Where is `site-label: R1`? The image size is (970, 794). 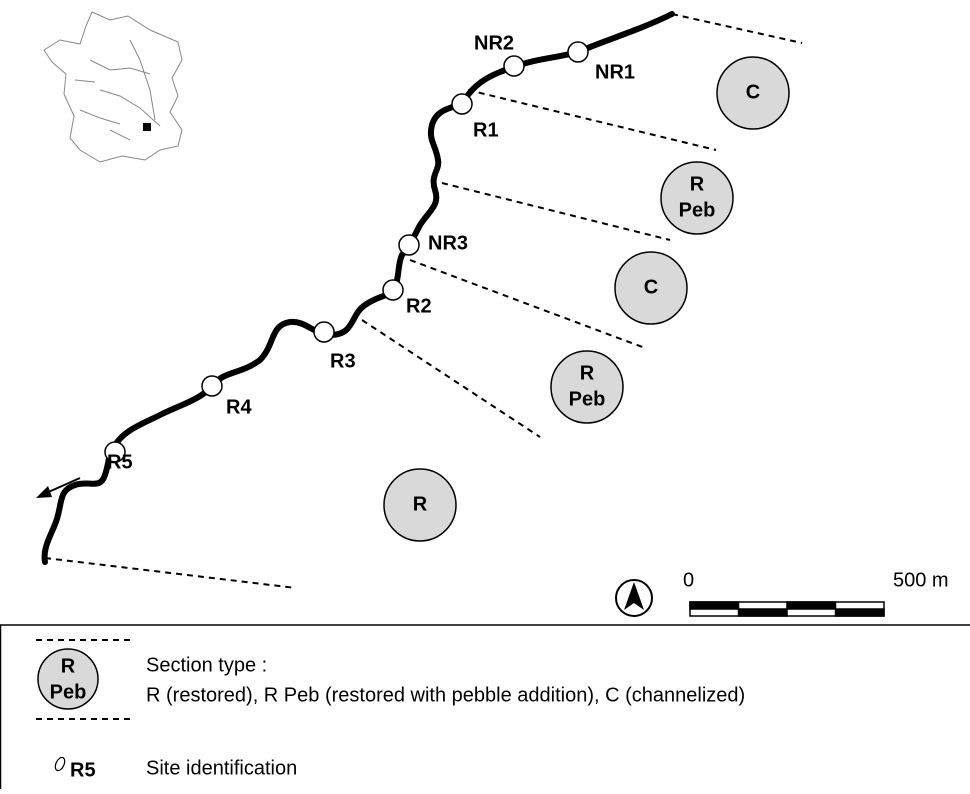
site-label: R1 is located at coordinates (486, 130).